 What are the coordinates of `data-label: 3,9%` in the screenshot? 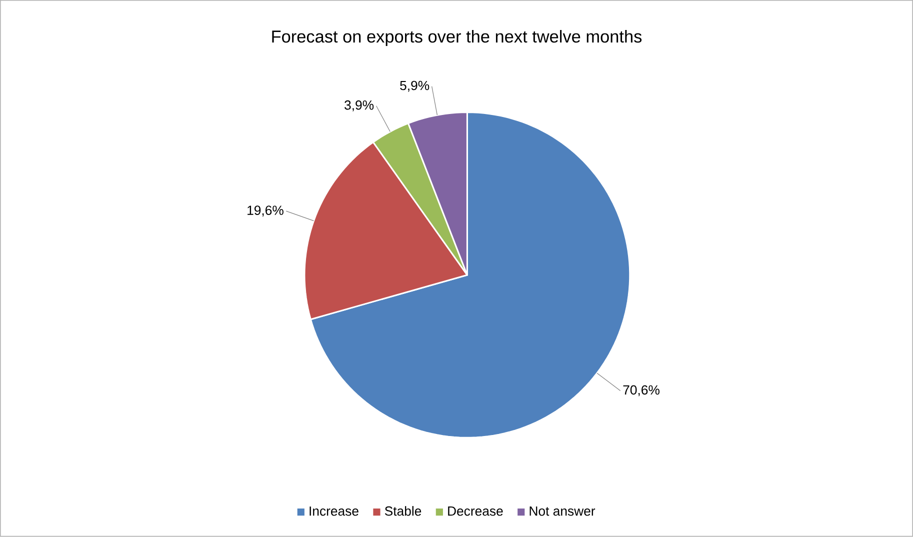 It's located at (359, 106).